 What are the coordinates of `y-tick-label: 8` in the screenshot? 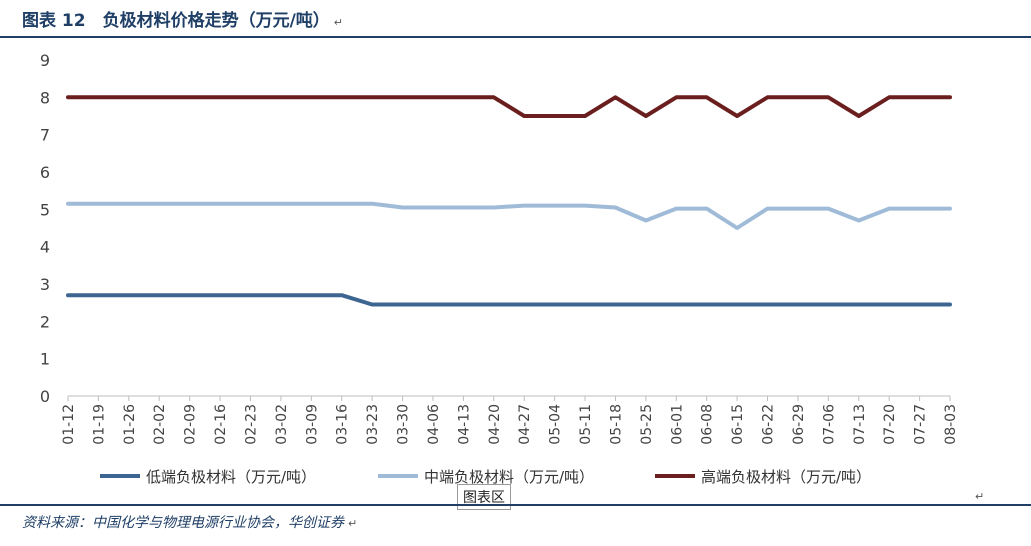 It's located at (45, 97).